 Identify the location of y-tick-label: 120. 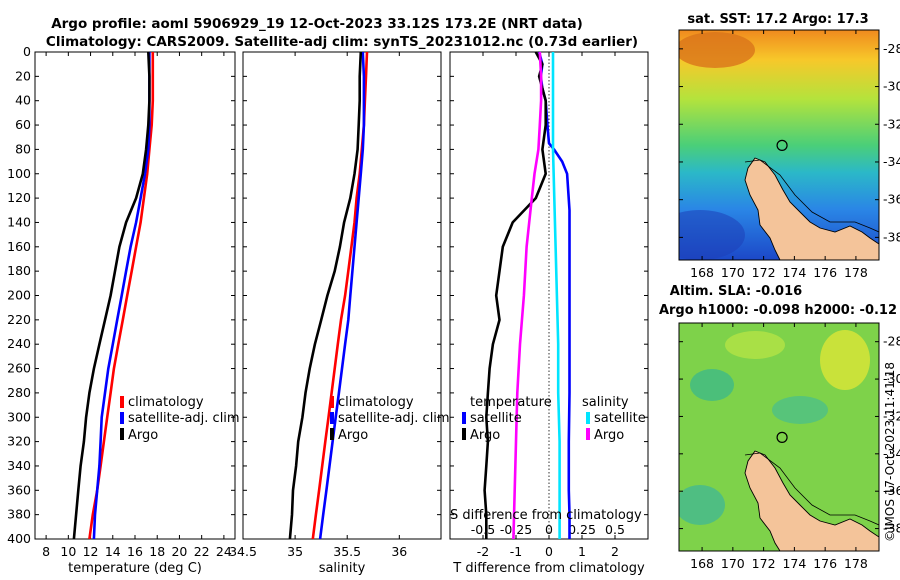
(19, 197).